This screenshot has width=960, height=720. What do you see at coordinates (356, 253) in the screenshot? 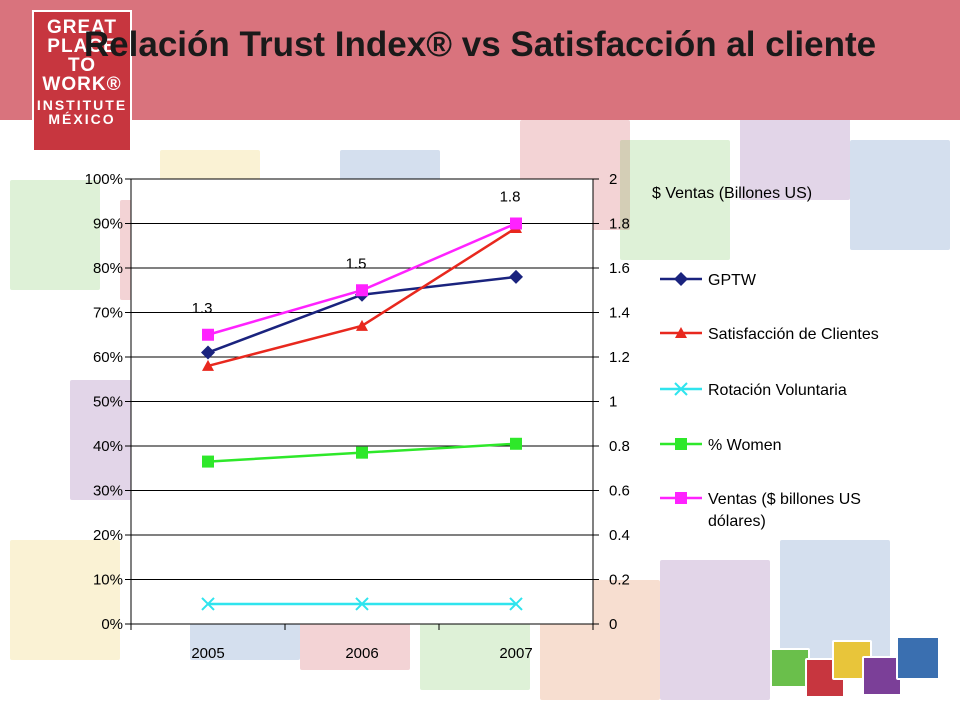
I see `data-labels: 1.3 1.5 1.8` at bounding box center [356, 253].